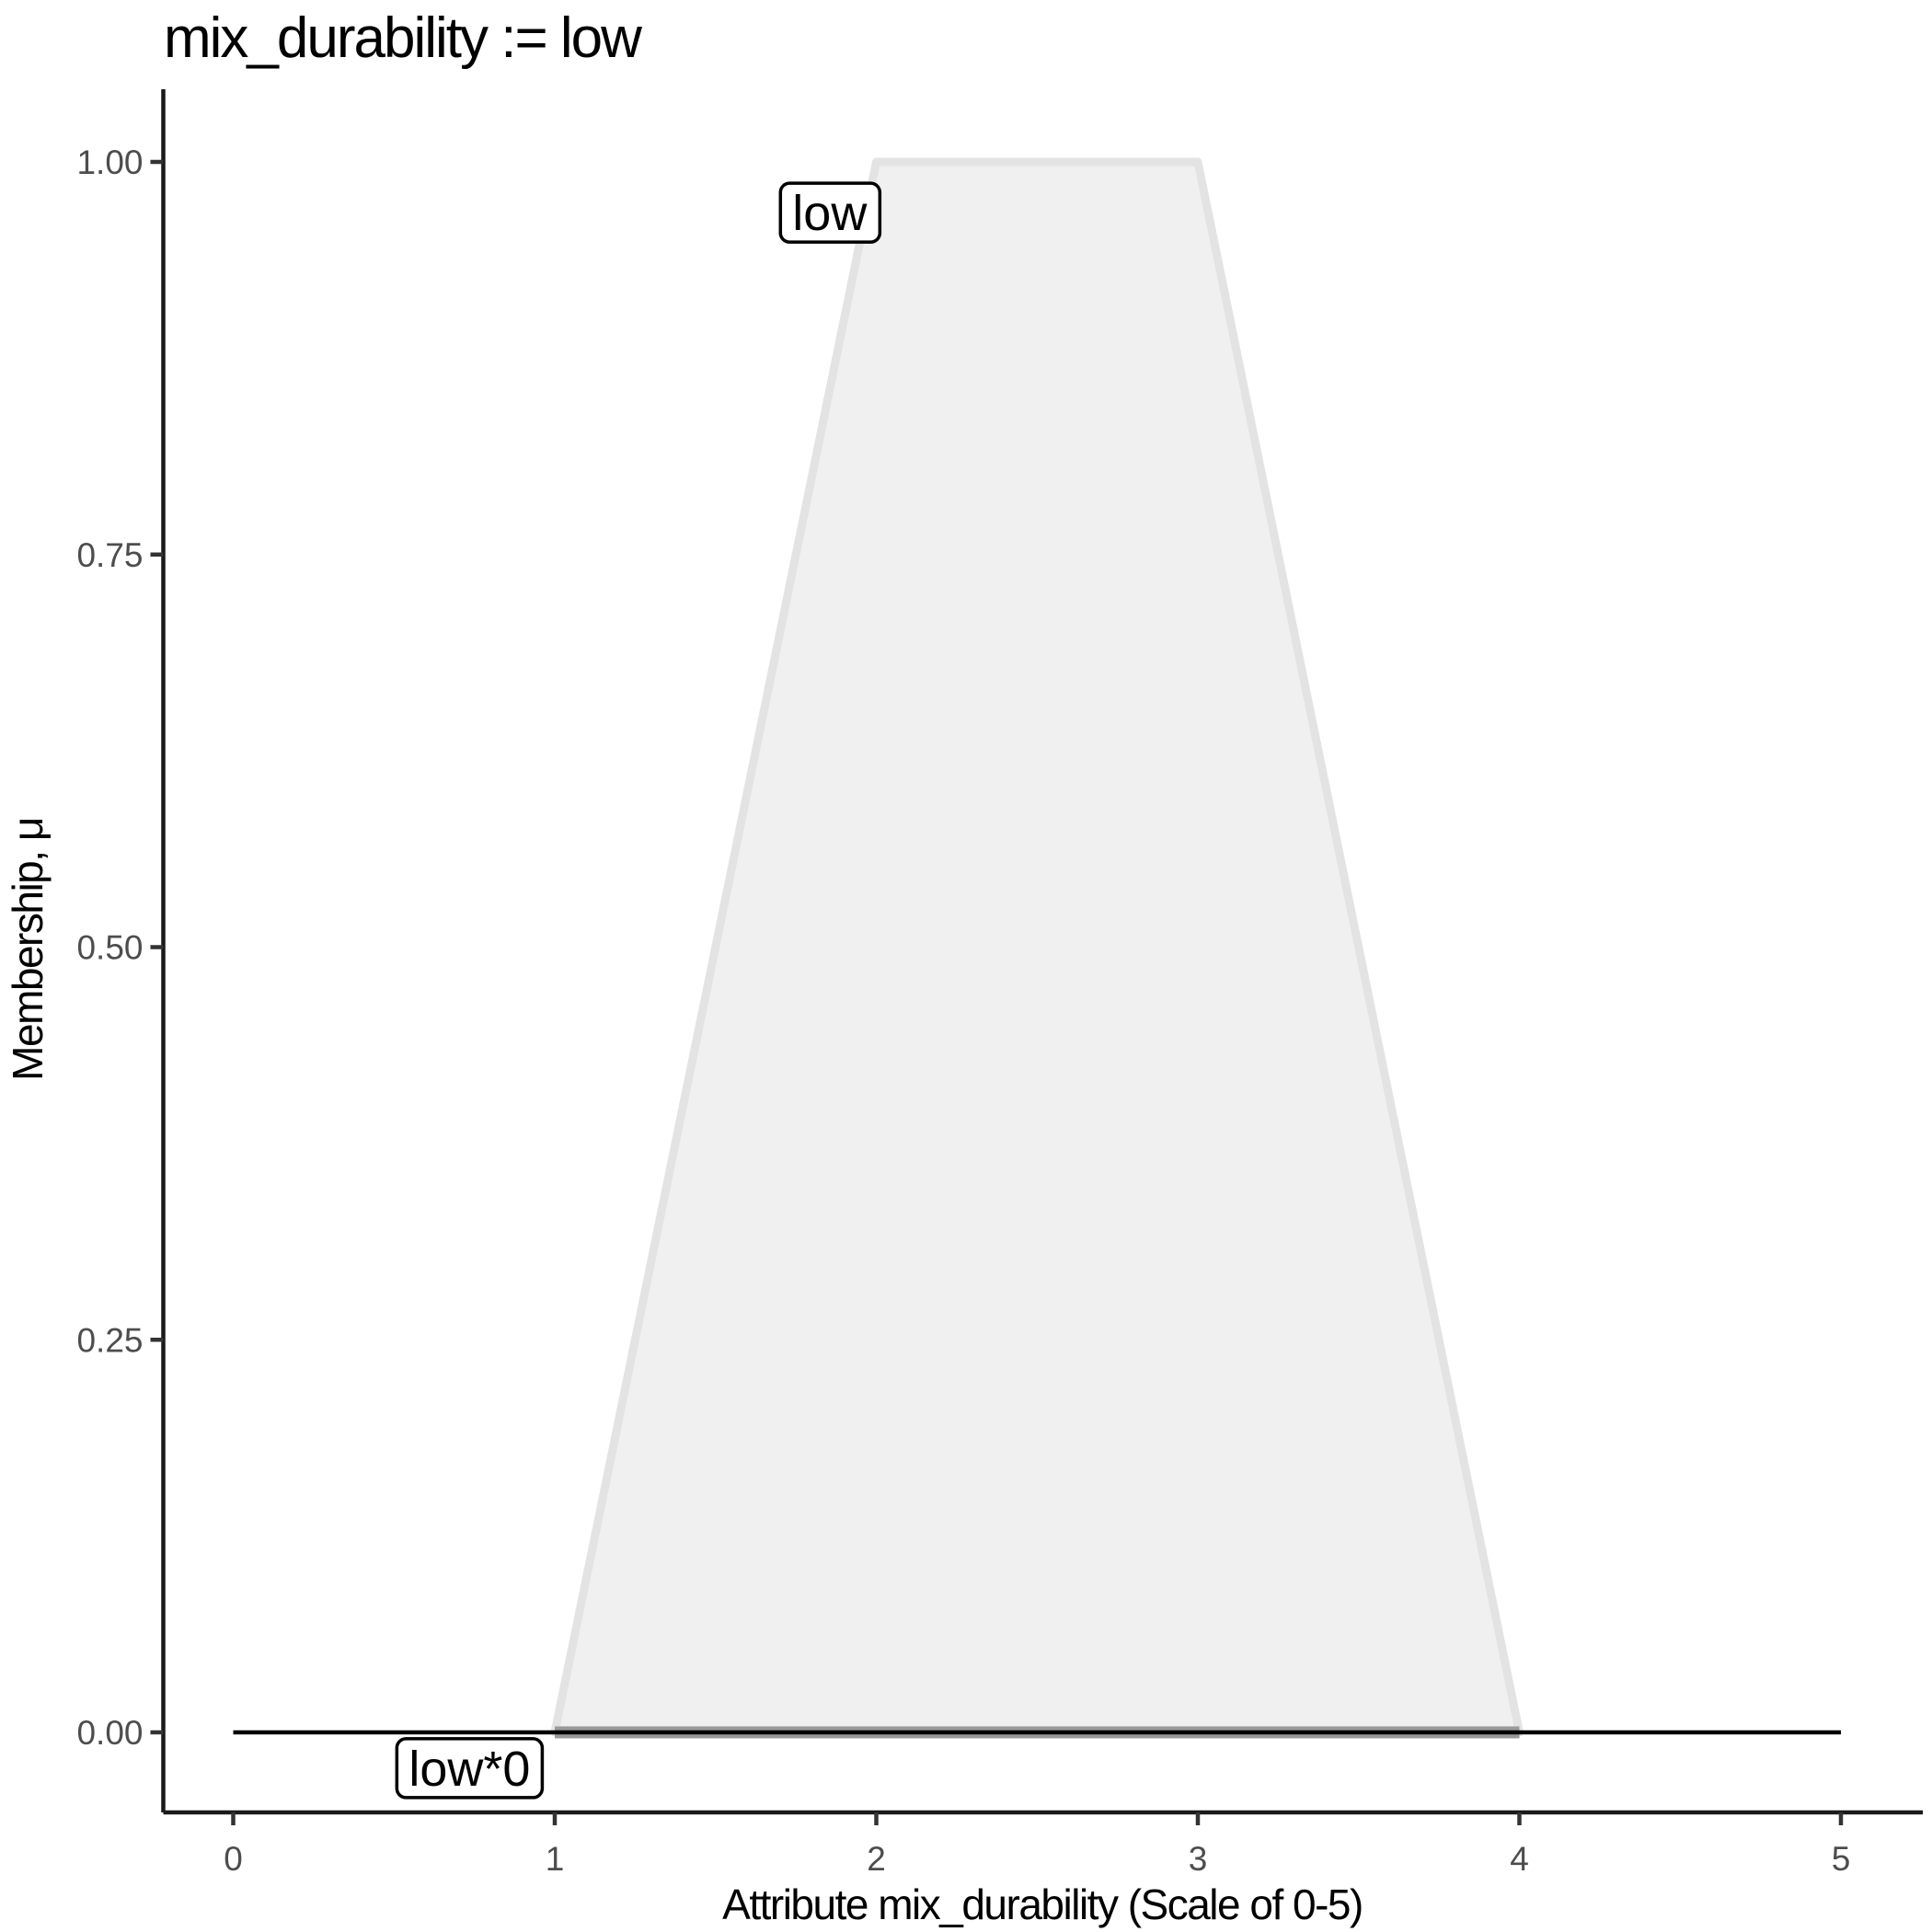  I want to click on x-tick-label-1: 1, so click(555, 1859).